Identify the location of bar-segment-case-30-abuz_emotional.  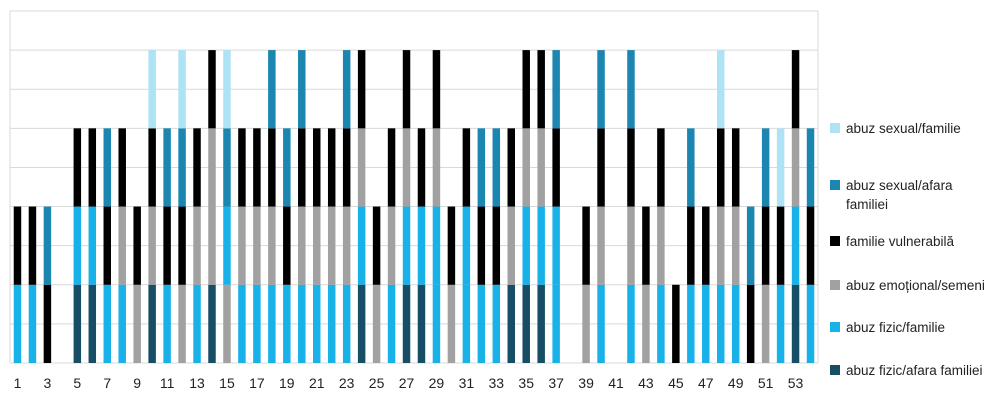
(451, 323).